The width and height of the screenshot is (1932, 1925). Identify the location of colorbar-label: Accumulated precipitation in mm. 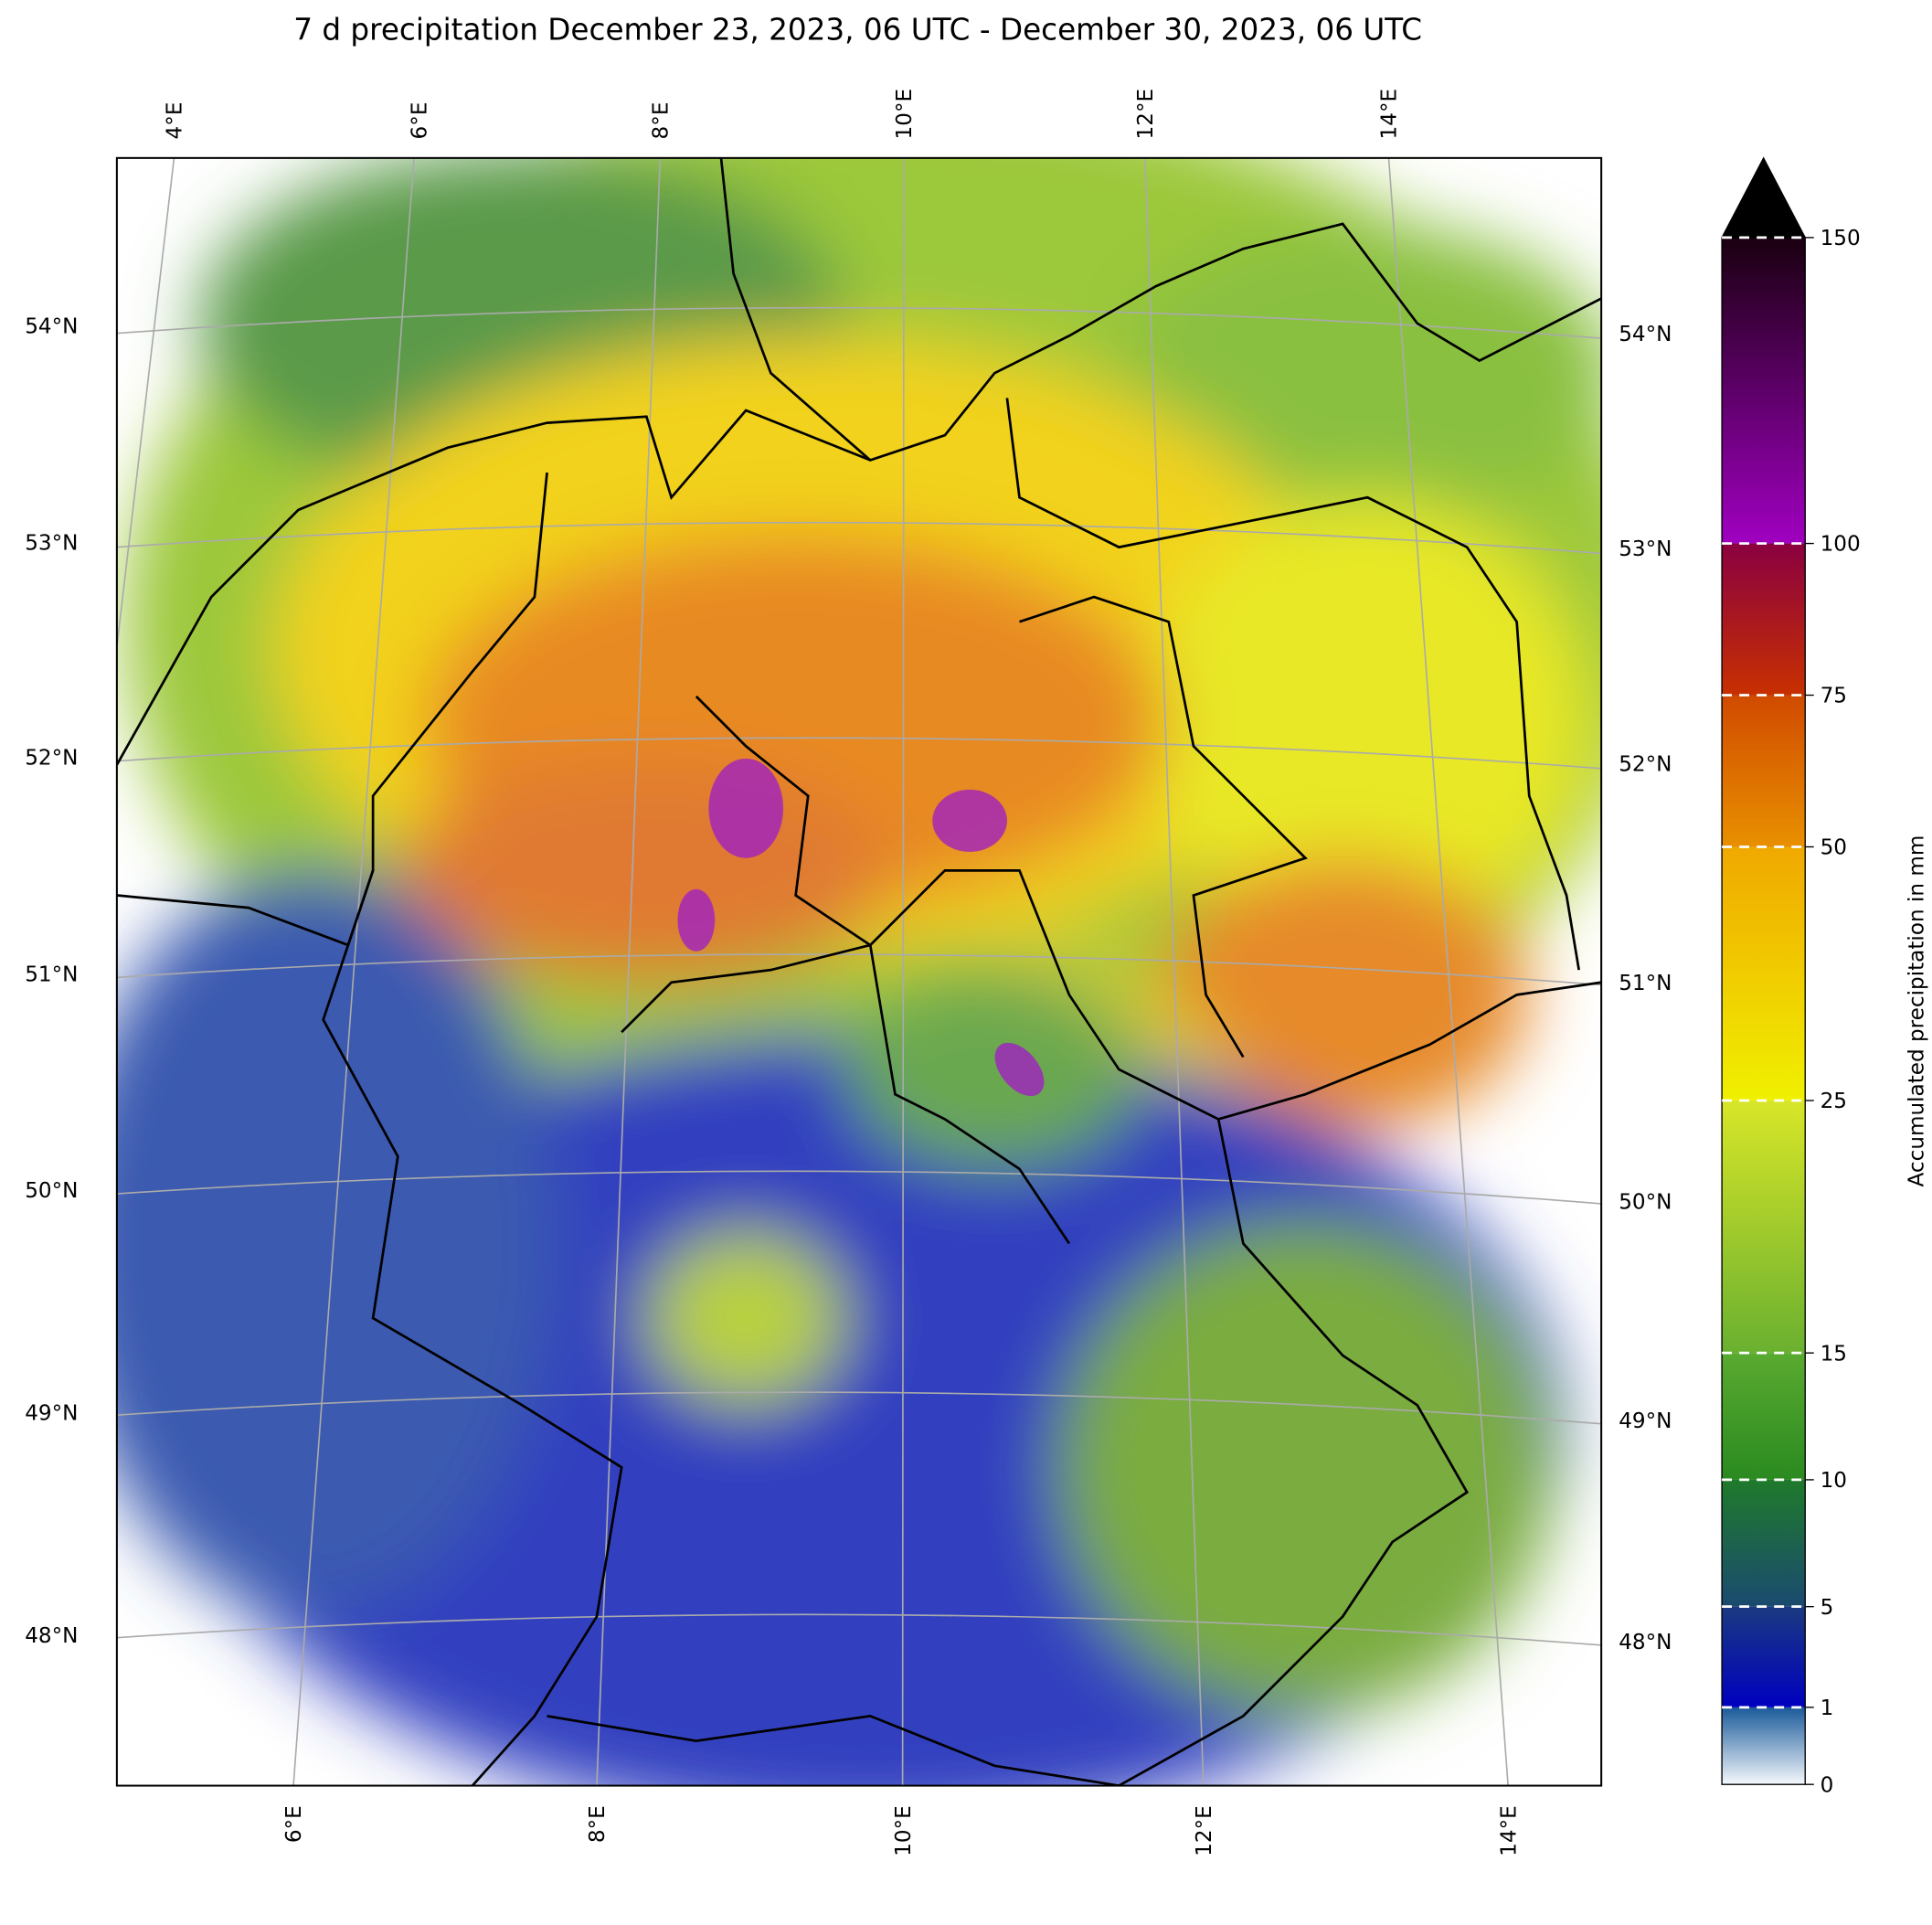
(1916, 1011).